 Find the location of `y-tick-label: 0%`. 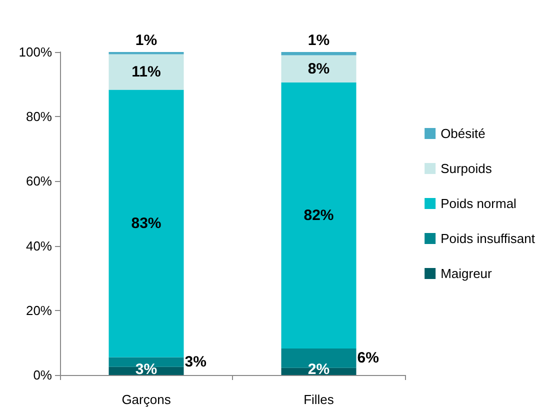

y-tick-label: 0% is located at coordinates (42, 375).